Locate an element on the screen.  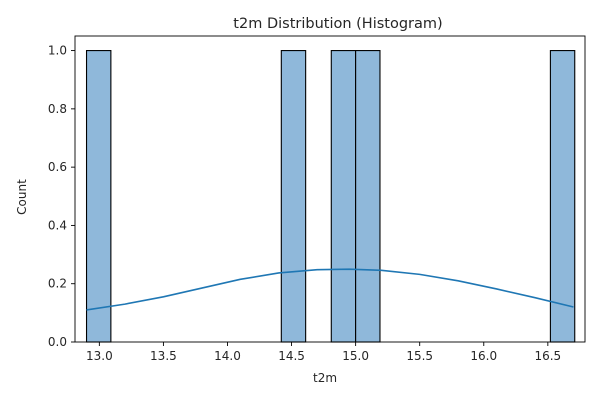
y-tick-label: 1.0 is located at coordinates (57, 51).